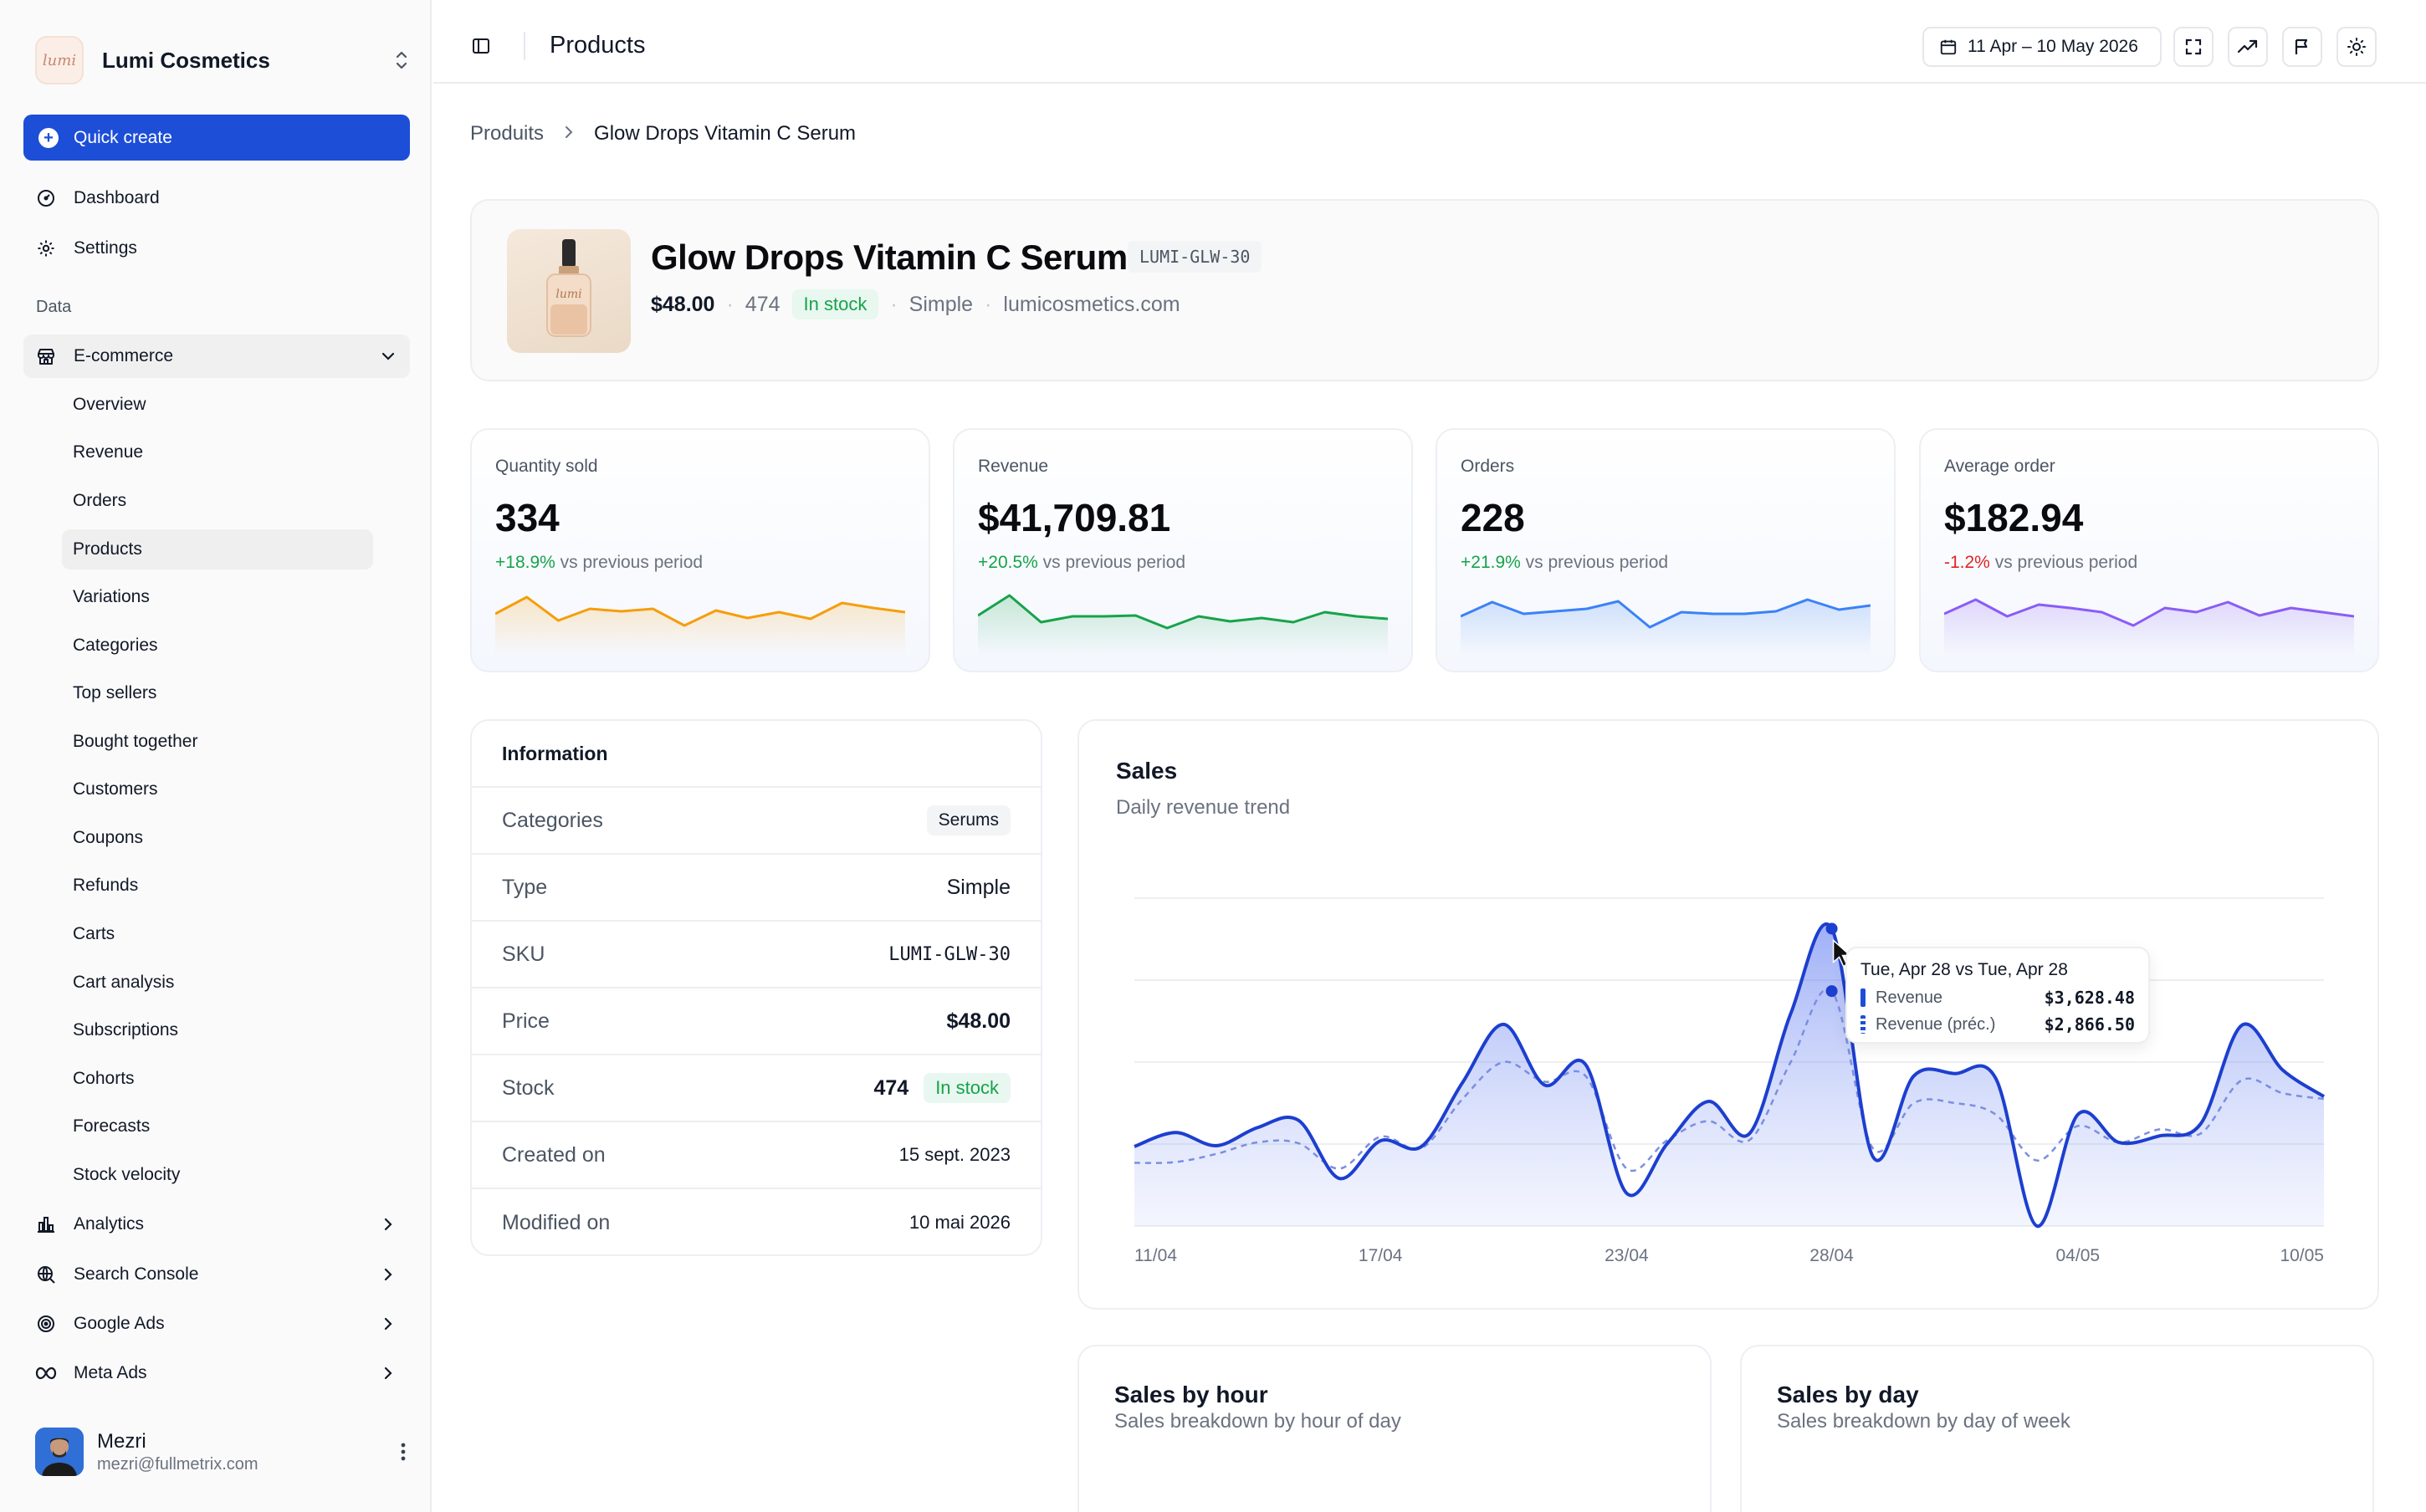 The image size is (2426, 1512). Describe the element at coordinates (598, 45) in the screenshot. I see `page-title: Products` at that location.